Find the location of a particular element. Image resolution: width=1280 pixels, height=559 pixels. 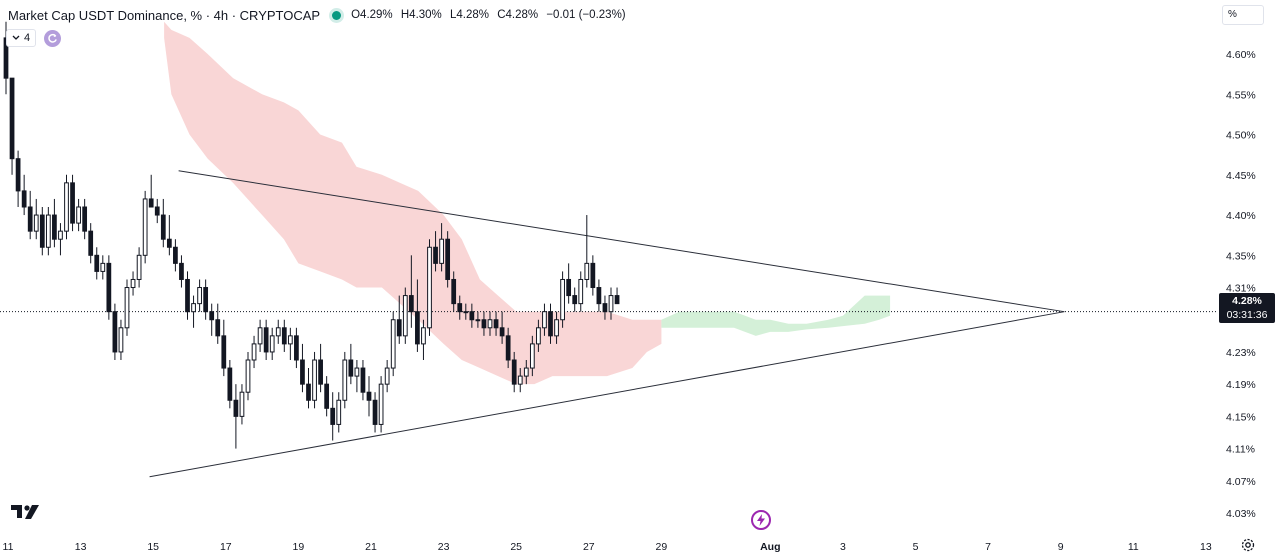

reload-icon is located at coordinates (53, 38).